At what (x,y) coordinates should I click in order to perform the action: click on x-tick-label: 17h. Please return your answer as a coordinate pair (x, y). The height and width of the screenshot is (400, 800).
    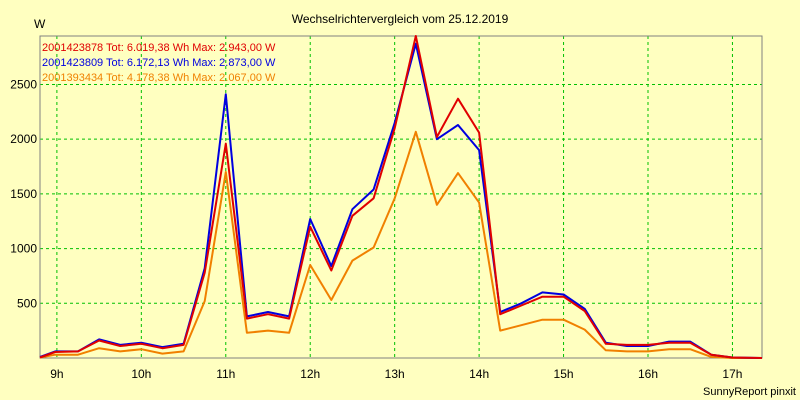
    Looking at the image, I should click on (732, 374).